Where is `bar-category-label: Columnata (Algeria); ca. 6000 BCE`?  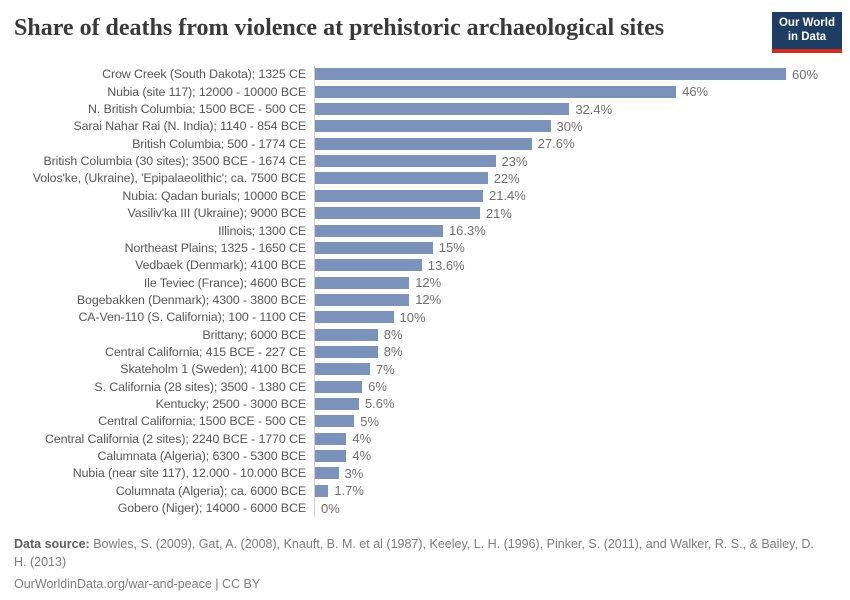
bar-category-label: Columnata (Algeria); ca. 6000 BCE is located at coordinates (210, 490).